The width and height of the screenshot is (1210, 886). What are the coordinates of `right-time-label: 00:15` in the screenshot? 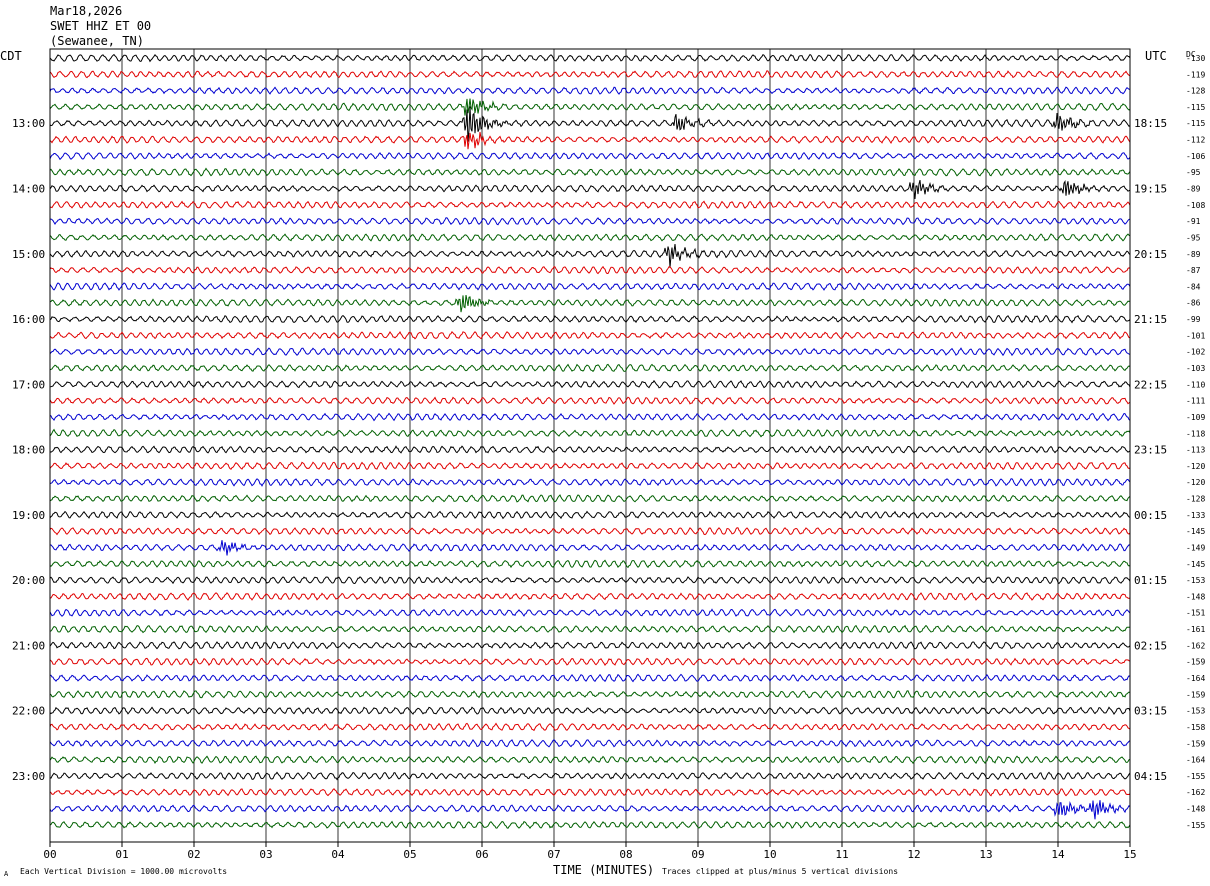 It's located at (1150, 515).